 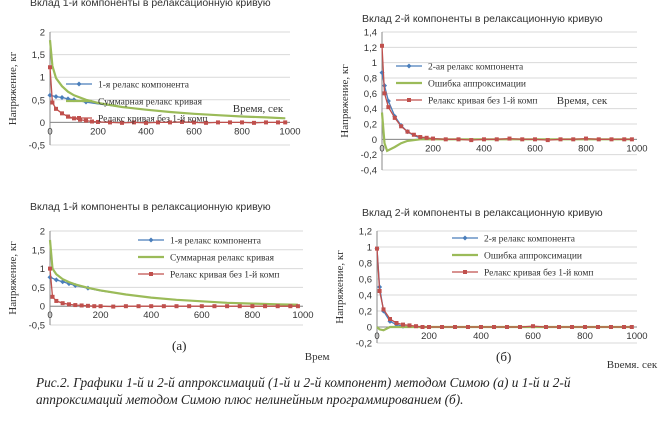 What do you see at coordinates (38, 100) in the screenshot?
I see `y-tick-label: 0,5` at bounding box center [38, 100].